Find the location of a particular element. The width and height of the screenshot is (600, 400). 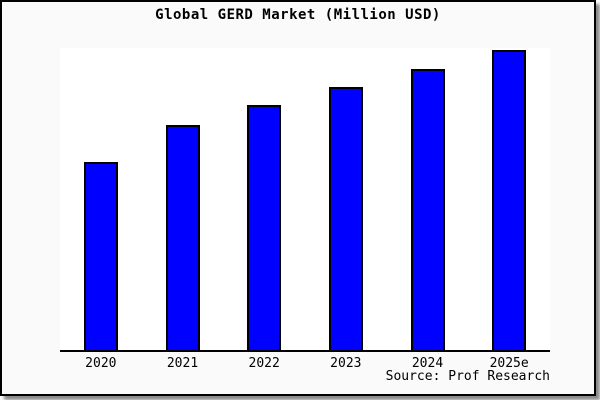

source-note: Source: Prof Research is located at coordinates (467, 376).